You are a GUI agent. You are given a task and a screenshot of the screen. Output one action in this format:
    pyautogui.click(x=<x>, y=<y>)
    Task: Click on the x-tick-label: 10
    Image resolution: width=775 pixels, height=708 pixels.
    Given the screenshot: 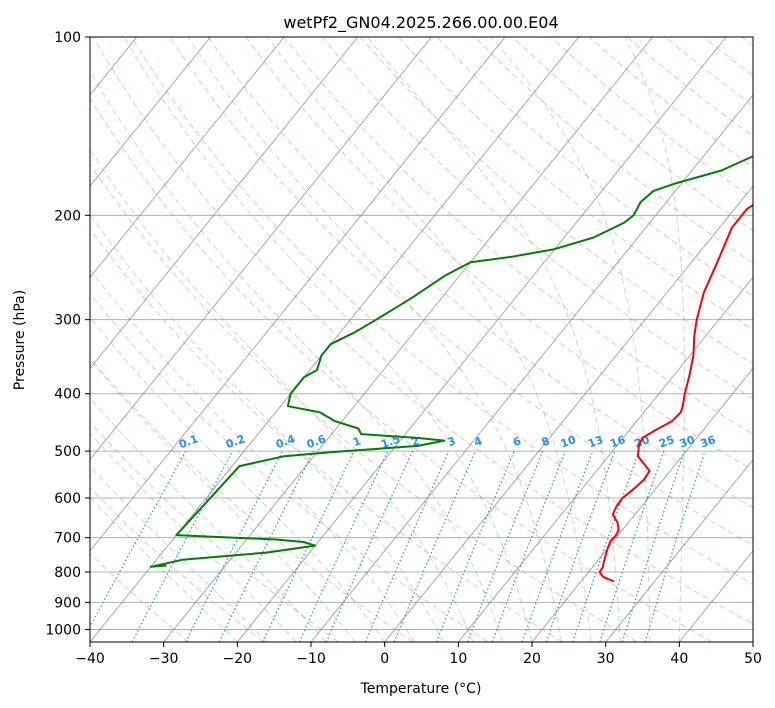 What is the action you would take?
    pyautogui.click(x=458, y=659)
    